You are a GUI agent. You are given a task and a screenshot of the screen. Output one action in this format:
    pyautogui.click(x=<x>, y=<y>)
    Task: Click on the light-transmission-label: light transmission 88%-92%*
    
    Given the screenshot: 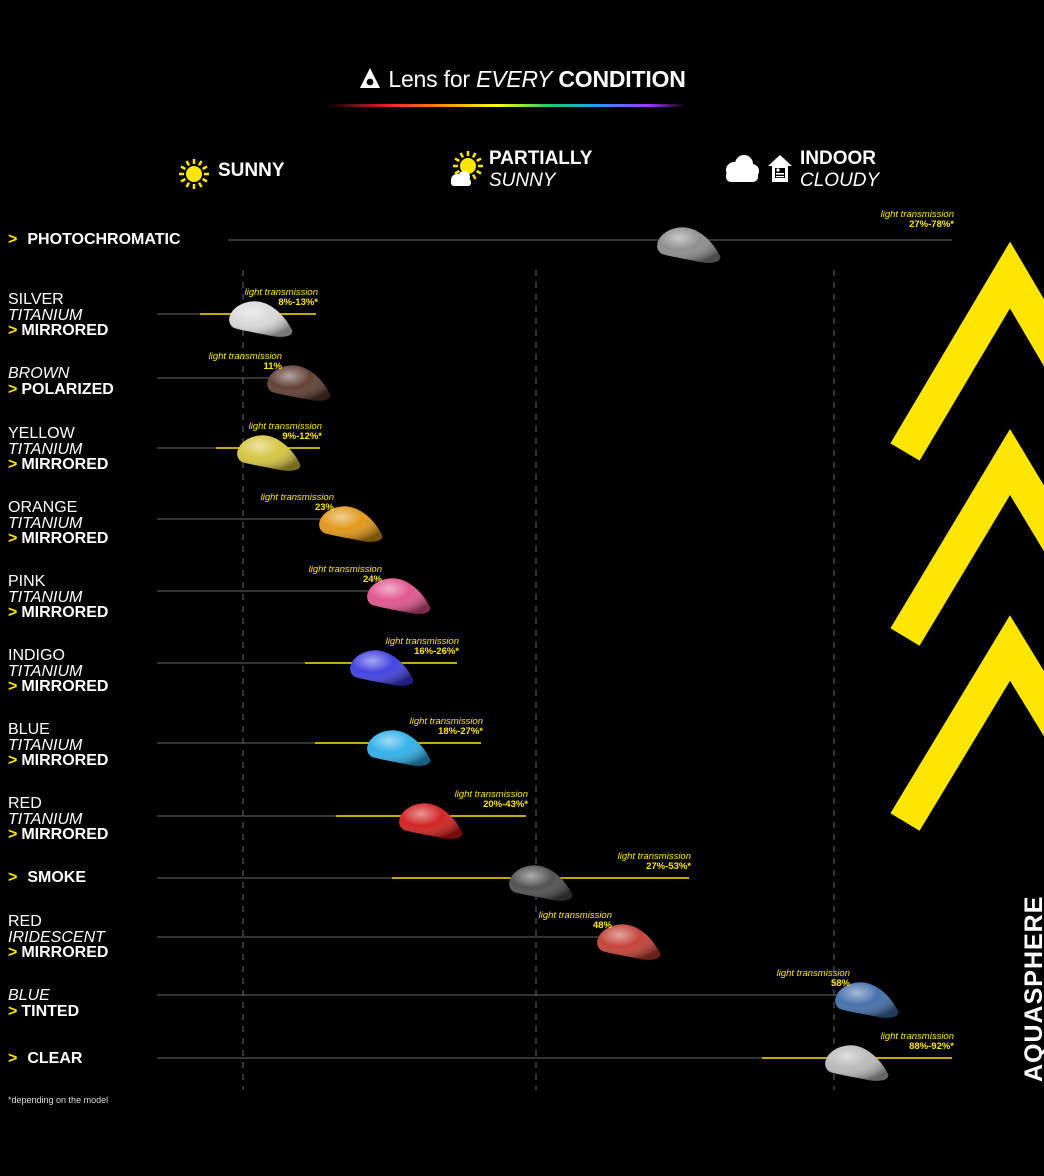 What is the action you would take?
    pyautogui.click(x=917, y=1042)
    